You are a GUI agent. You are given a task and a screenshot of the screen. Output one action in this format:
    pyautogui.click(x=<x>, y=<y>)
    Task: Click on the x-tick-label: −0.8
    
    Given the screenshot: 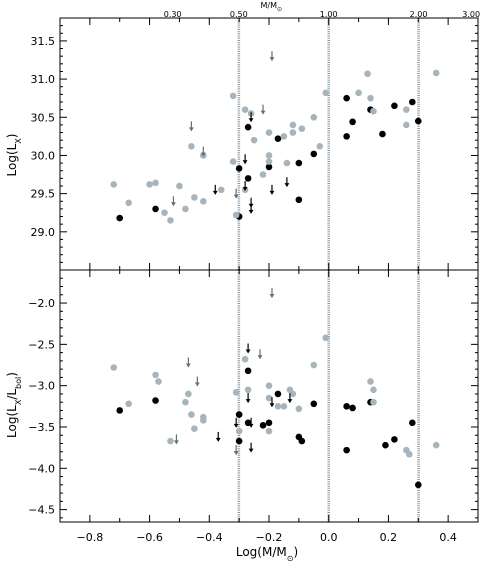 What is the action you would take?
    pyautogui.click(x=89, y=537)
    